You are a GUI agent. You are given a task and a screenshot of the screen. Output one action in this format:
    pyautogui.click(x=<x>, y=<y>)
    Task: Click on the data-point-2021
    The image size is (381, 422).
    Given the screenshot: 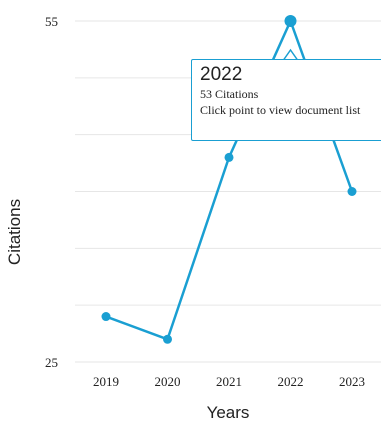 What is the action you would take?
    pyautogui.click(x=229, y=157)
    